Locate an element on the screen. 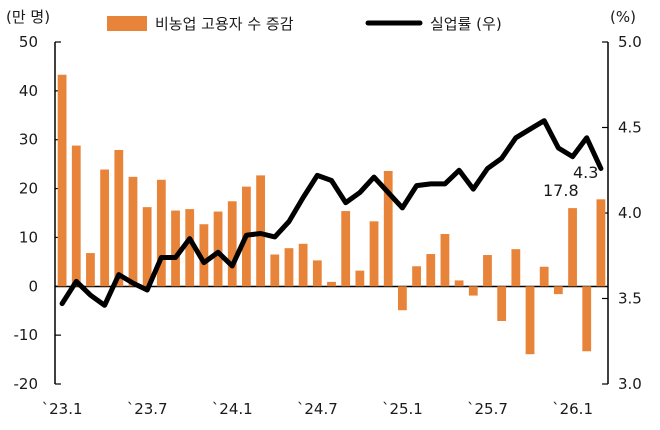 This screenshot has width=660, height=430. right-axis-unit: (%) is located at coordinates (623, 17).